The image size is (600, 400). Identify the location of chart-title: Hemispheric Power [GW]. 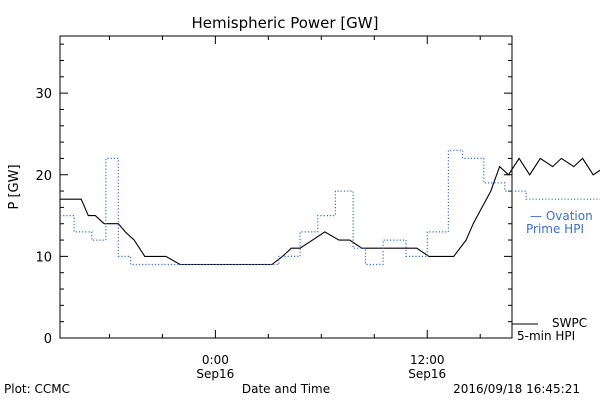
(285, 23).